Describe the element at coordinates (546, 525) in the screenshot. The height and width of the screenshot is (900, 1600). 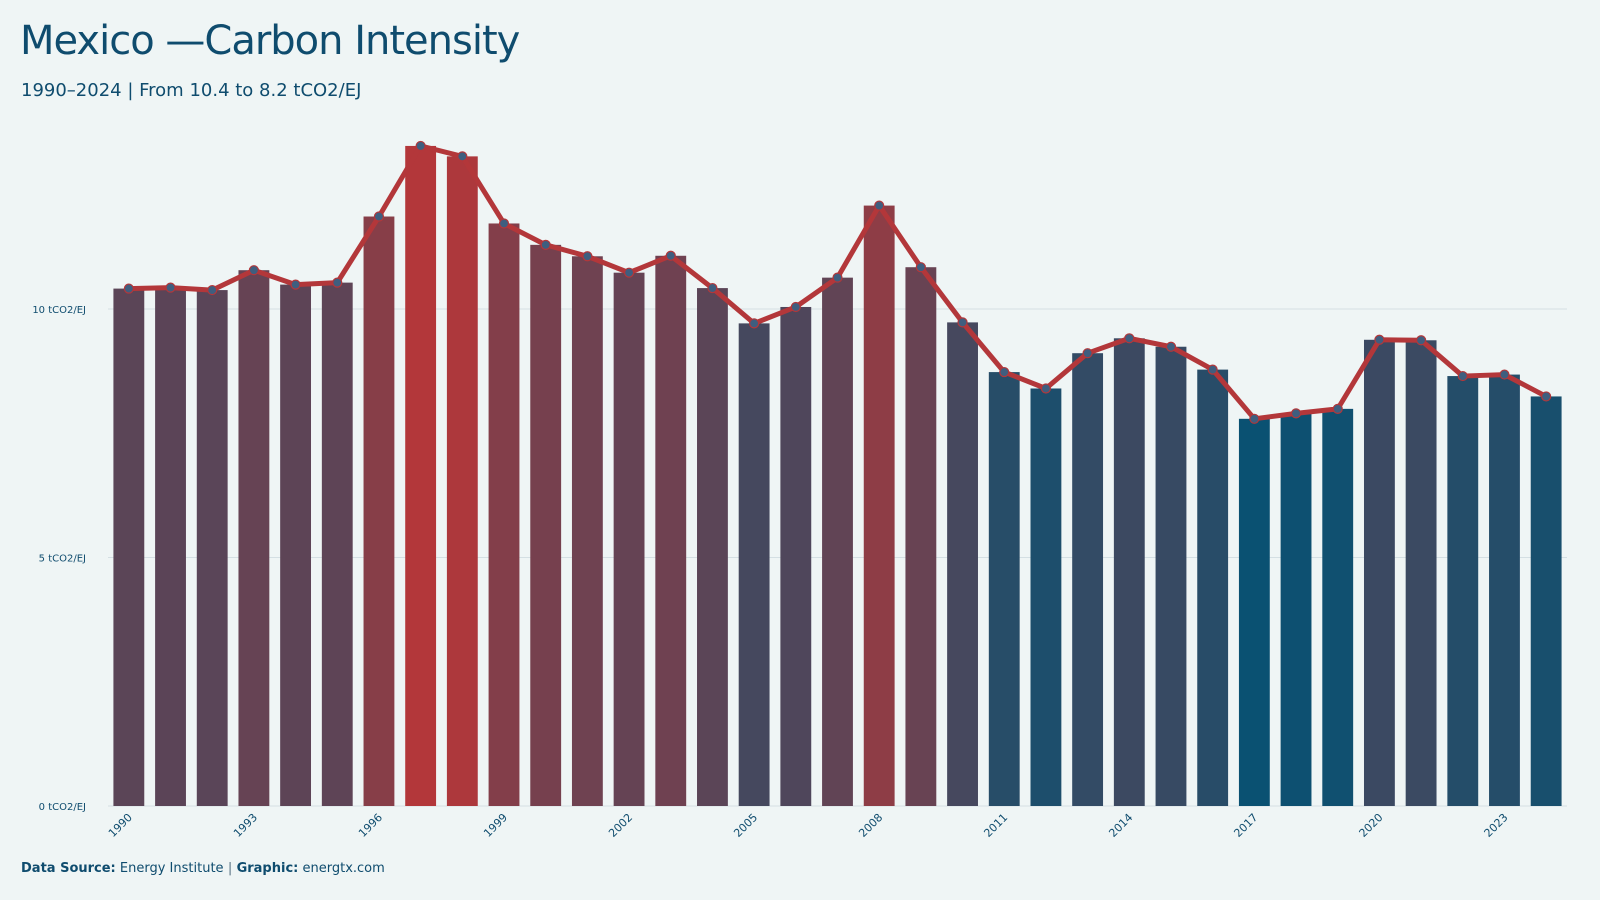
I see `bar-2000` at that location.